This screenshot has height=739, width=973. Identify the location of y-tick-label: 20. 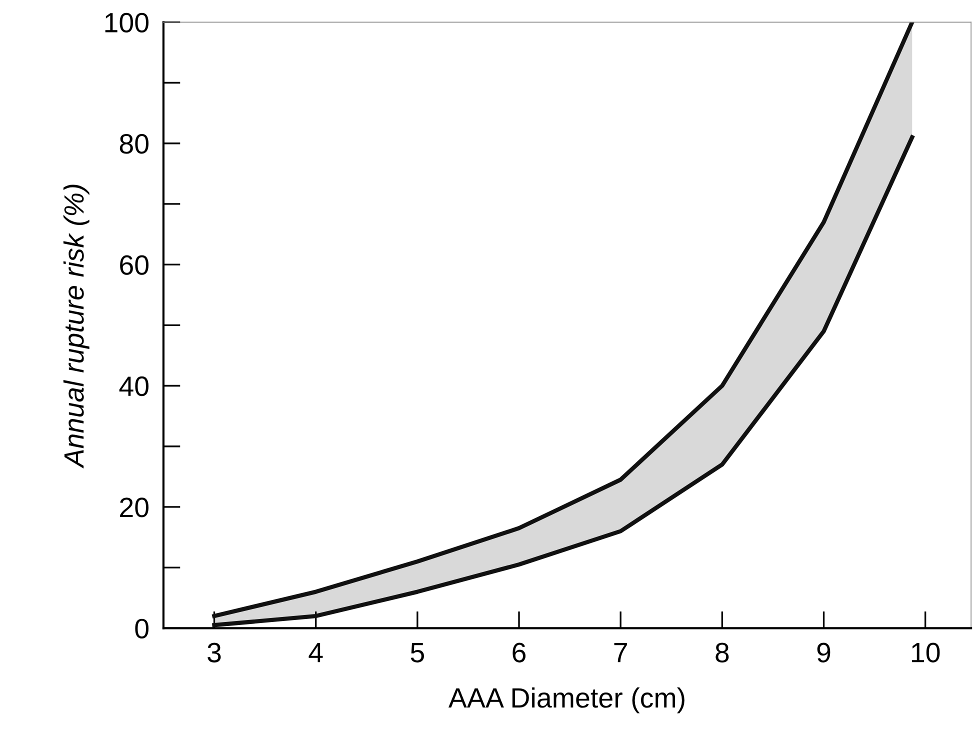
(134, 508).